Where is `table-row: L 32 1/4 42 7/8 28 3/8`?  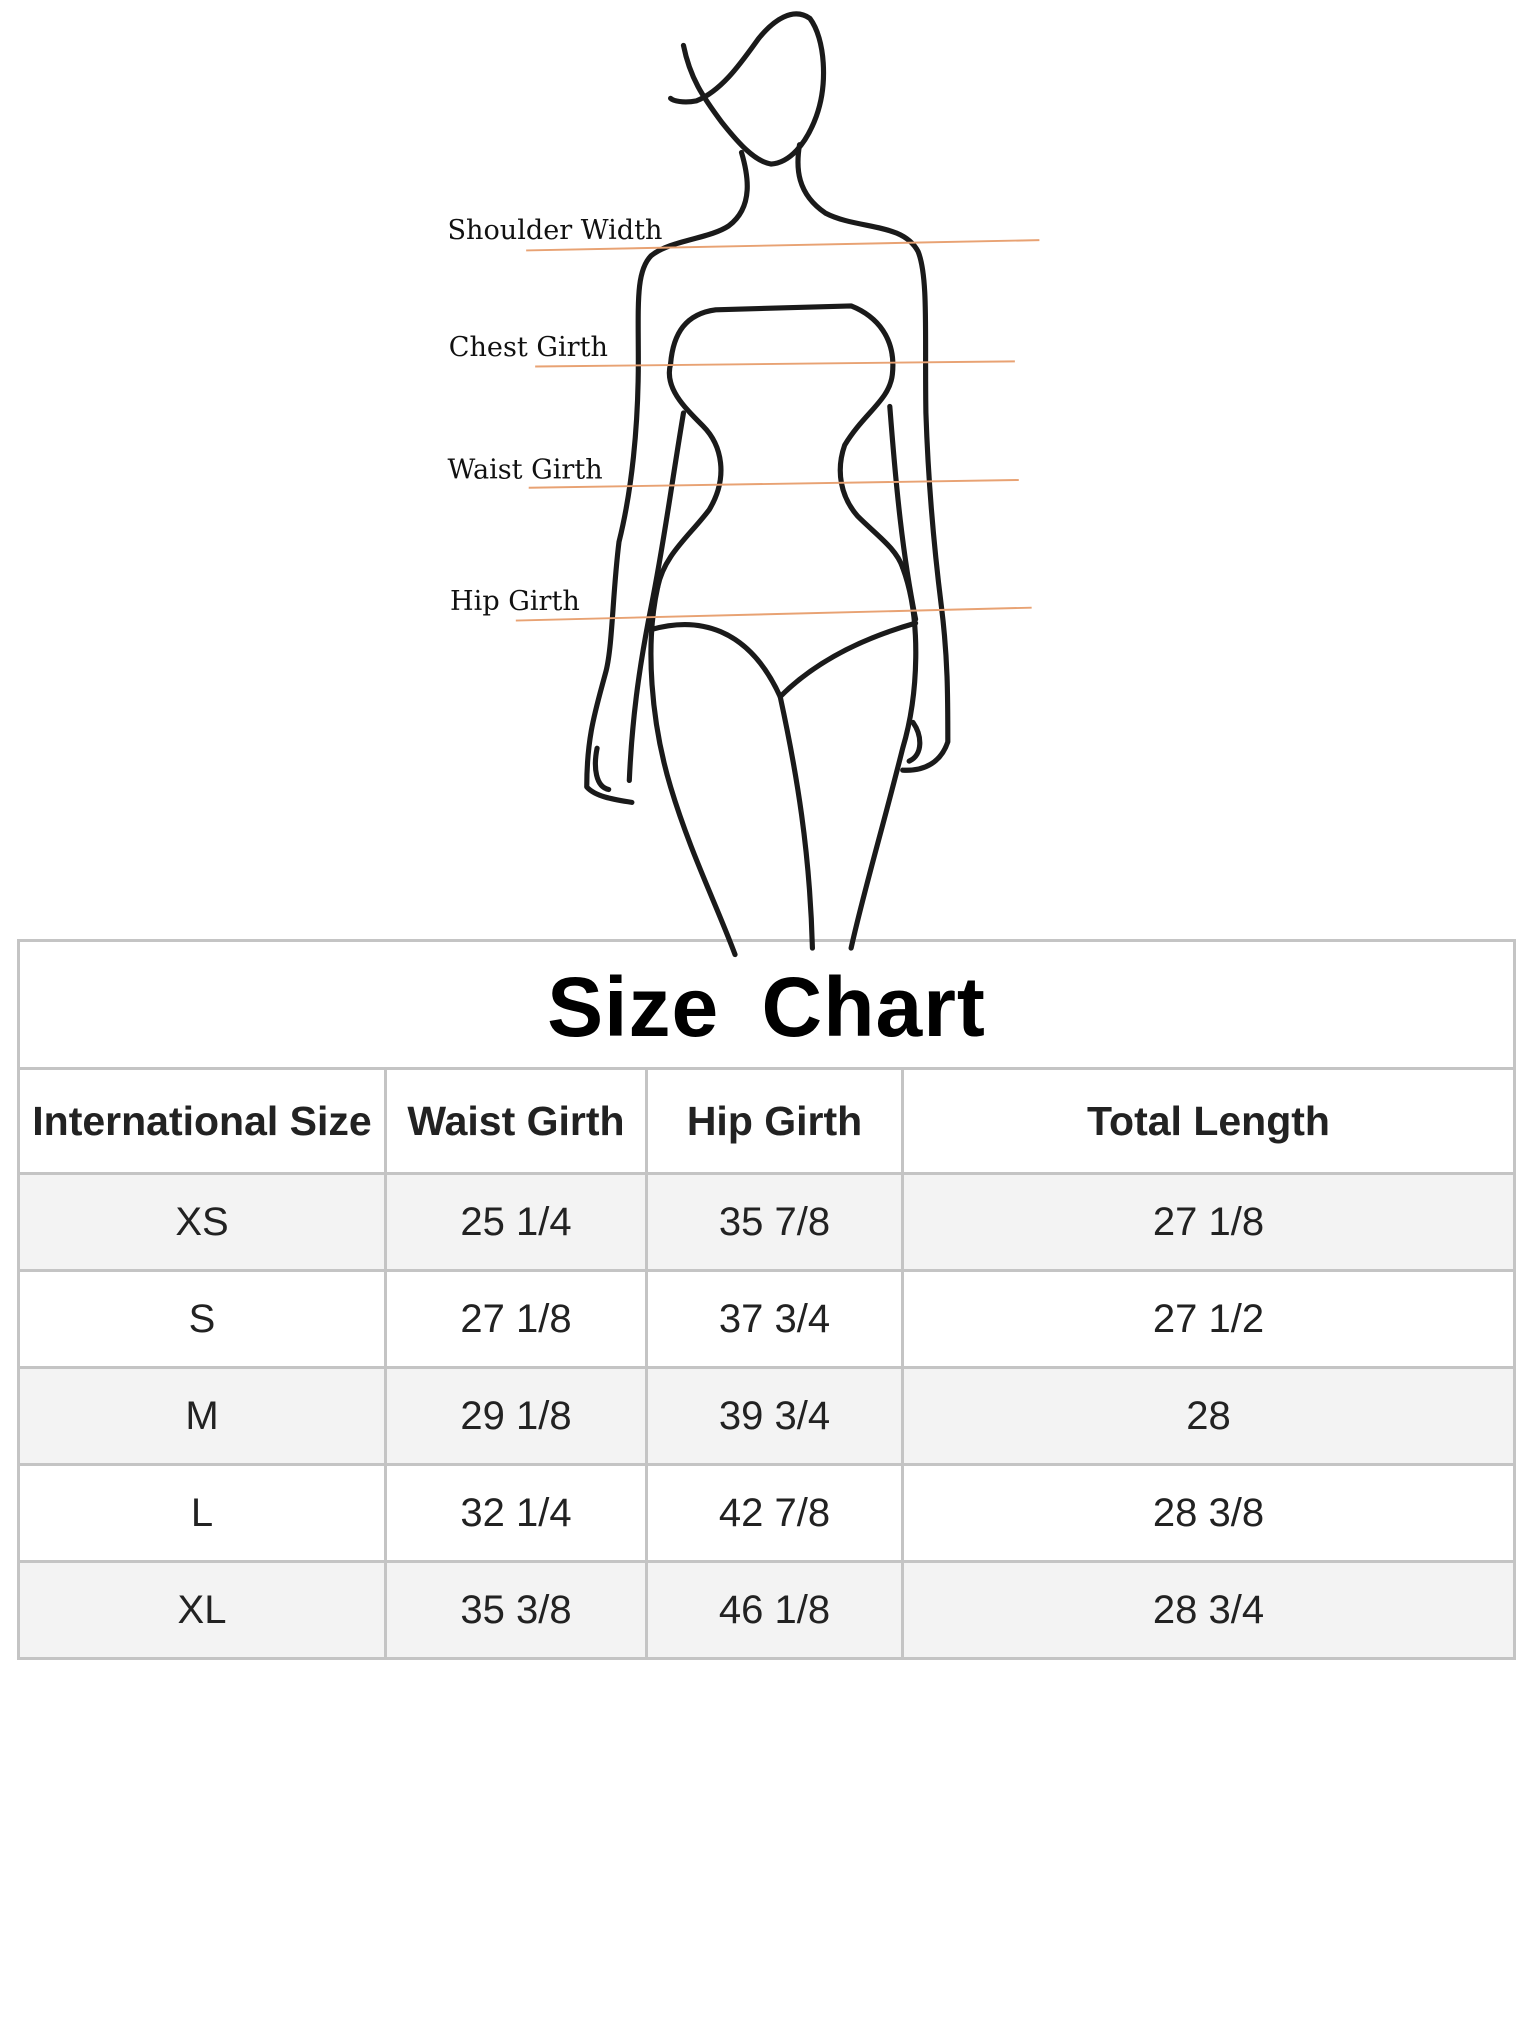
table-row: L 32 1/4 42 7/8 28 3/8 is located at coordinates (766, 1513).